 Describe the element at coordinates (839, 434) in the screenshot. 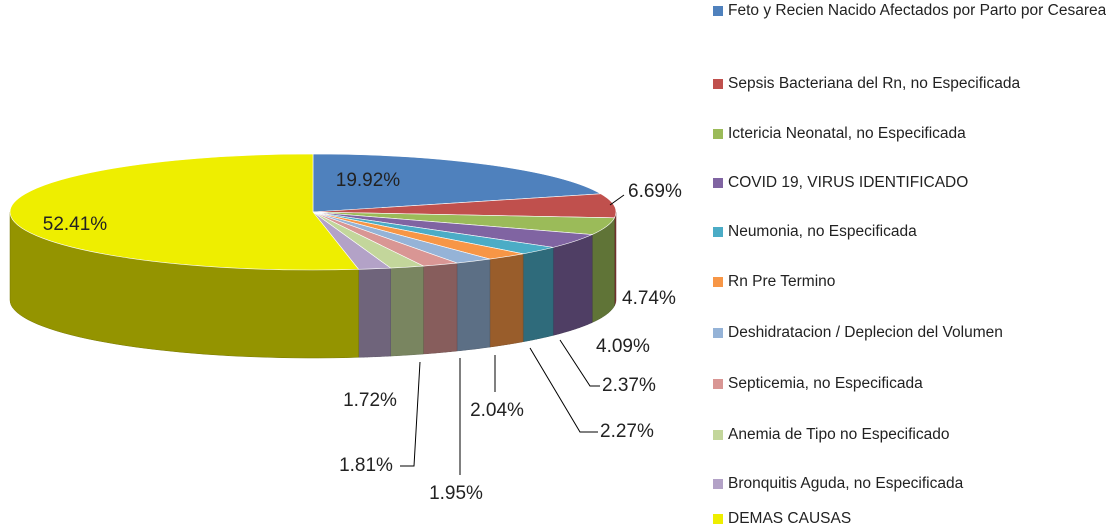

I see `legend-label: Anemia de Tipo no Especificado` at that location.